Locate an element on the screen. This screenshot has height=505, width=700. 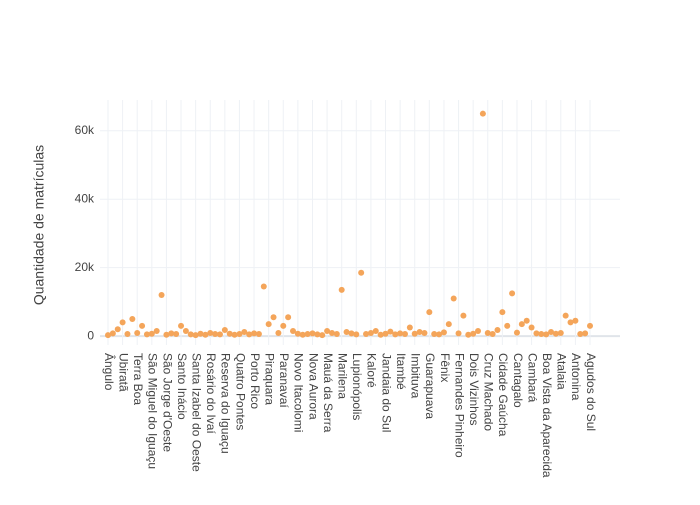
x-tick-label: Jandaia do Sul is located at coordinates (386, 392).